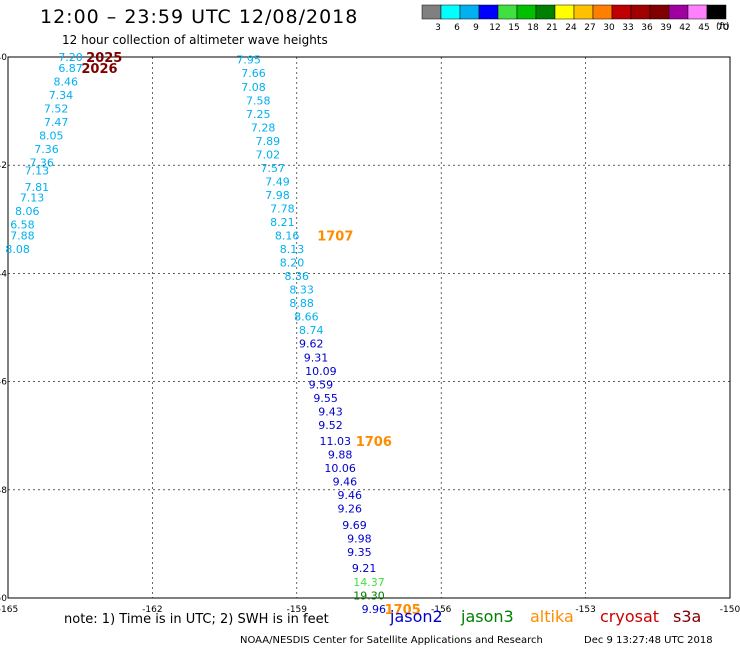  Describe the element at coordinates (340, 455) in the screenshot. I see `data-point-label: 9.88` at that location.